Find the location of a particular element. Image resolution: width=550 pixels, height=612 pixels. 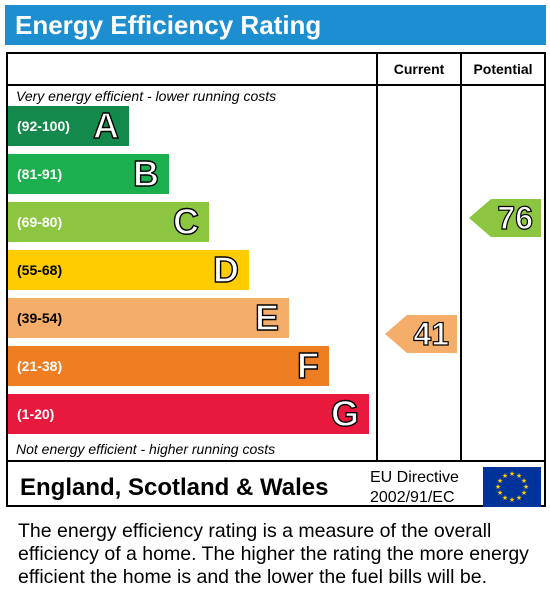

band-a-letter: A is located at coordinates (105, 125).